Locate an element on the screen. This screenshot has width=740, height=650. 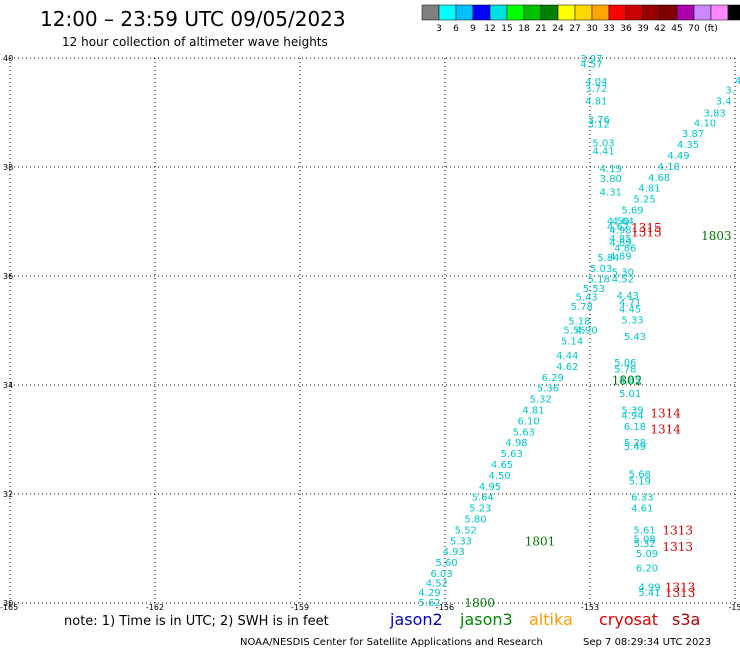
swh-value-label: 3. is located at coordinates (730, 91).